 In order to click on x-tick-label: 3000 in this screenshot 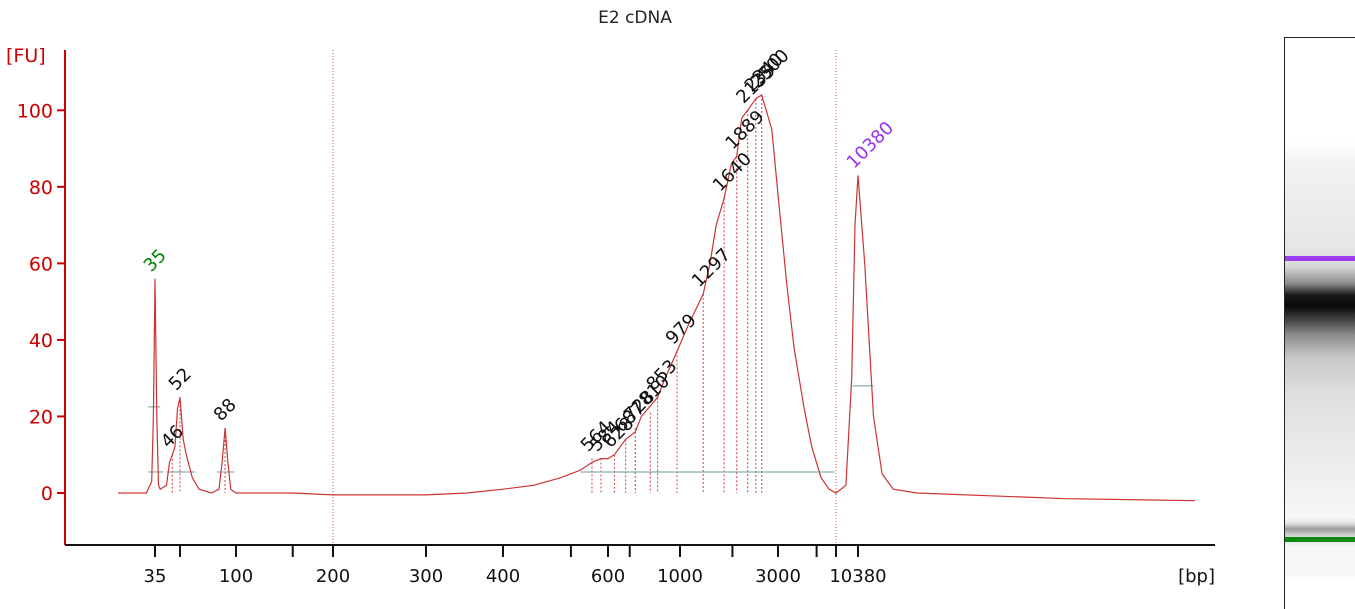, I will do `click(778, 576)`.